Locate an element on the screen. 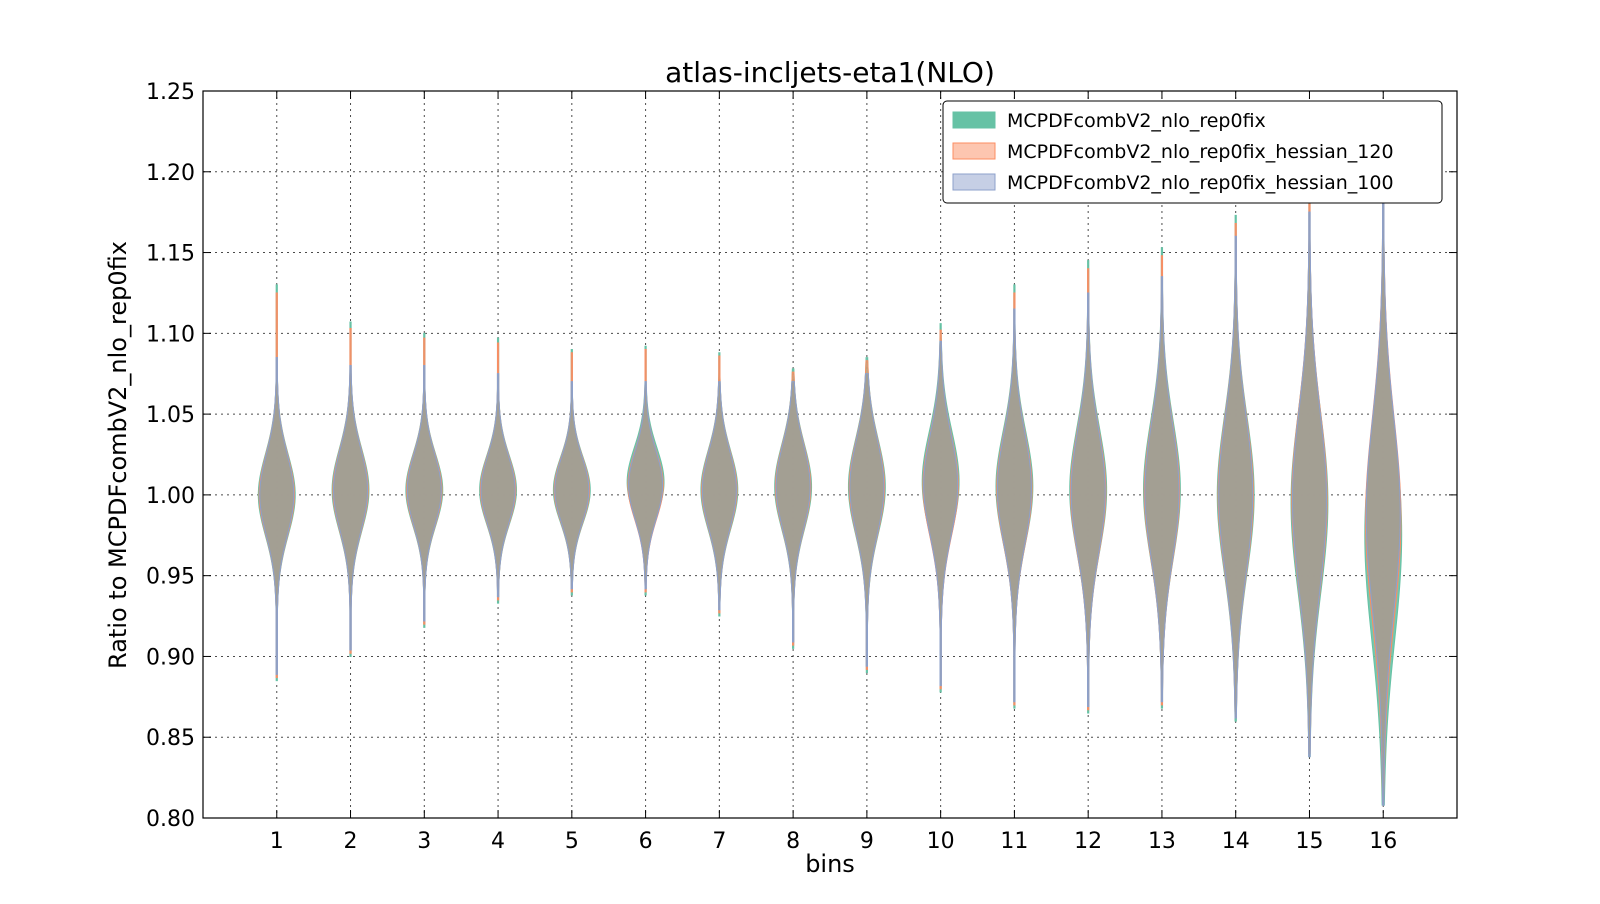 The image size is (1600, 904). x-tick-label: 15 is located at coordinates (1309, 841).